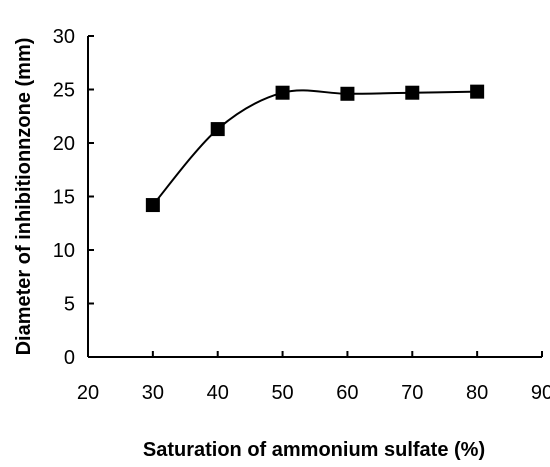 The height and width of the screenshot is (467, 550). Describe the element at coordinates (64, 37) in the screenshot. I see `y-tick-label: 30` at that location.